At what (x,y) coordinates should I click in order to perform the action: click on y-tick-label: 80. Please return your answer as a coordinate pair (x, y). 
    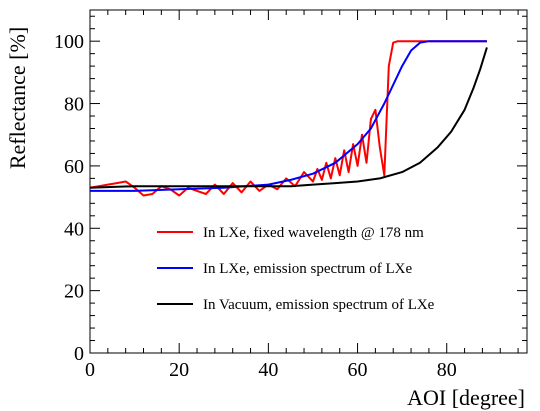
    Looking at the image, I should click on (74, 105).